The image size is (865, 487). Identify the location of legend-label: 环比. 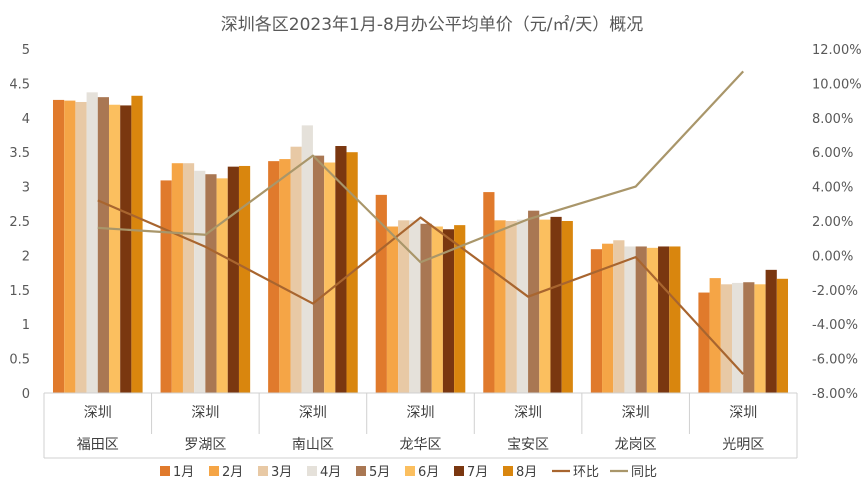
(586, 472).